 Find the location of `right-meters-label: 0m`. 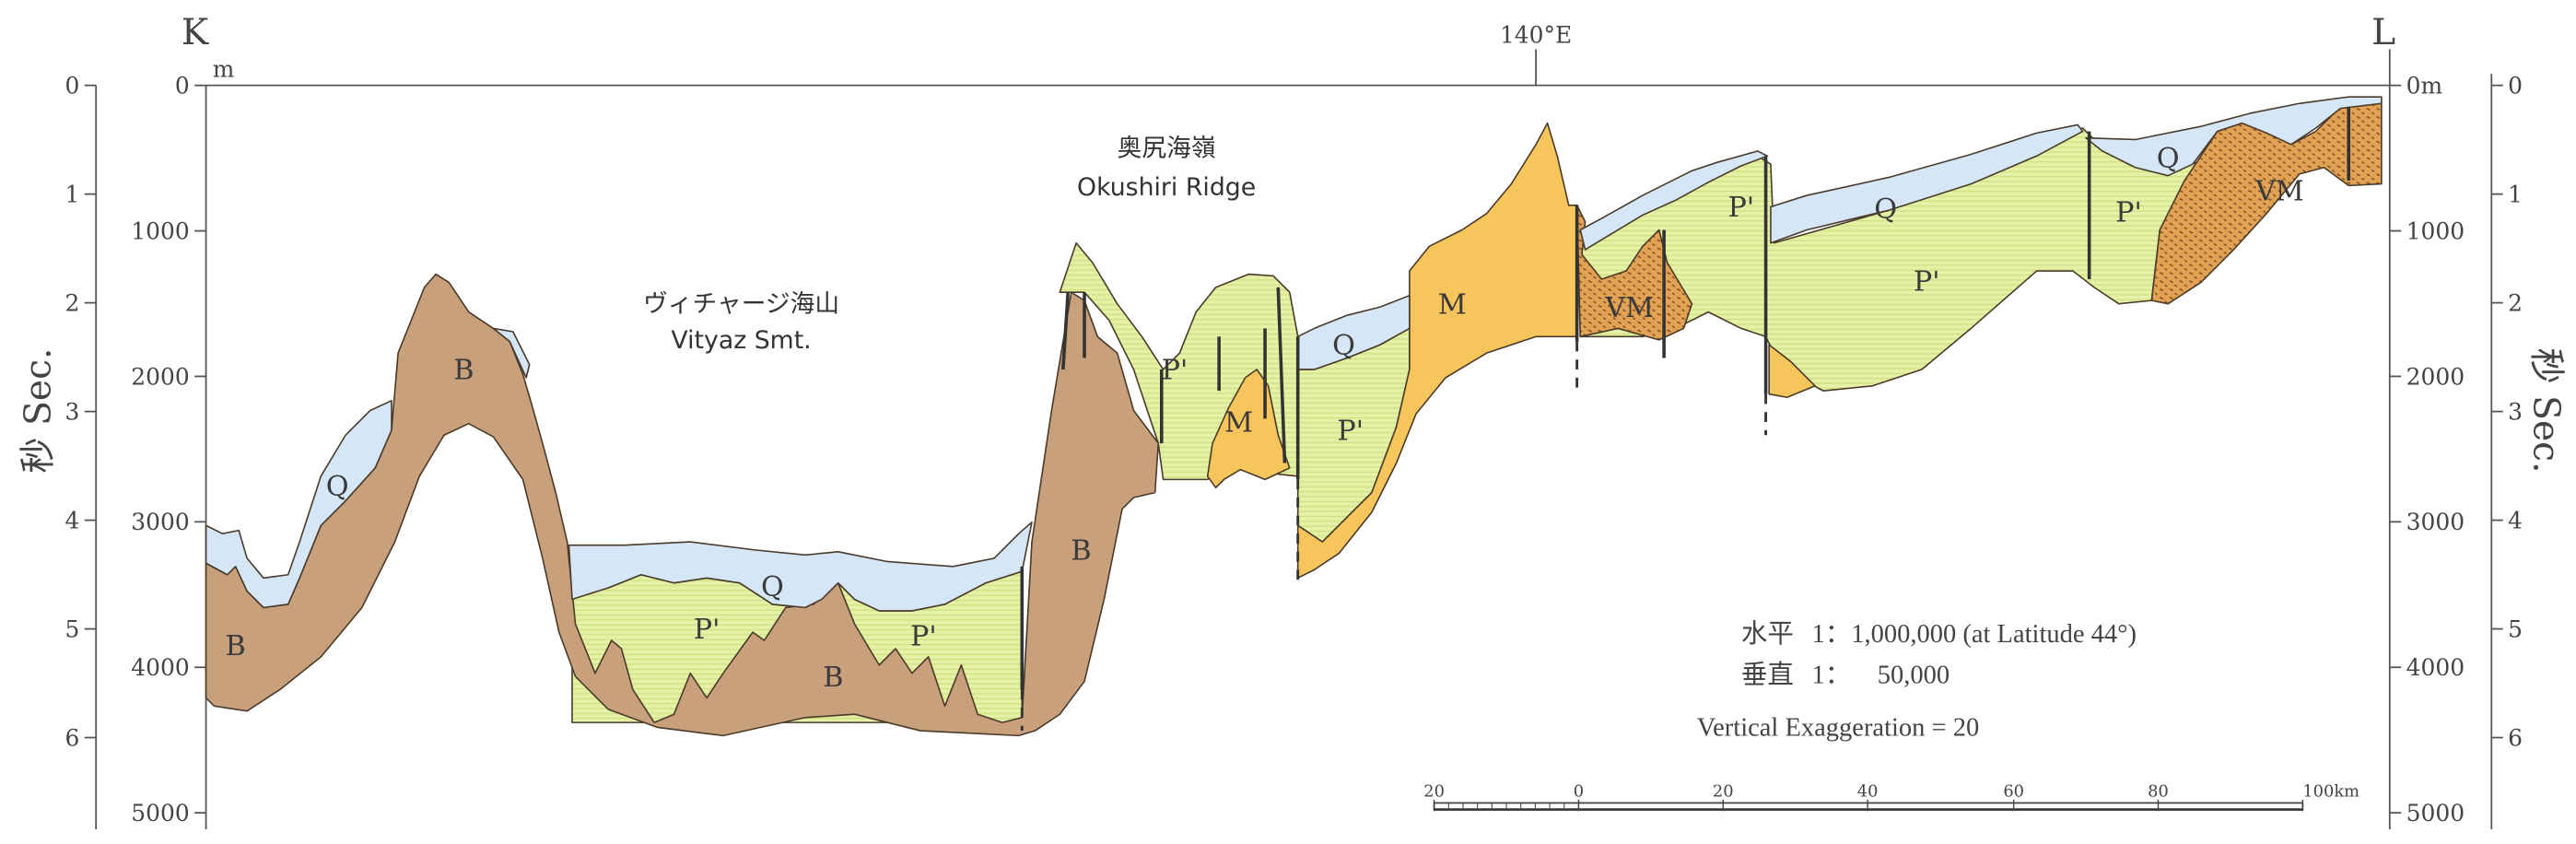

right-meters-label: 0m is located at coordinates (2424, 86).